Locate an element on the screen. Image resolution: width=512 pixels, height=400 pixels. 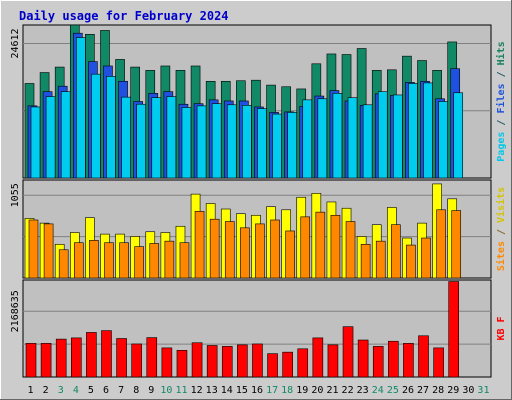
panel-hits-axis-legend-part: Files is located at coordinates (501, 98).